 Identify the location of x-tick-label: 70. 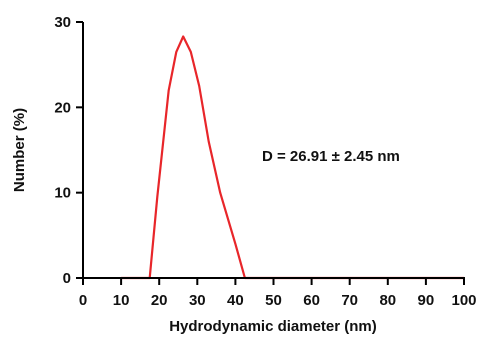
(349, 300).